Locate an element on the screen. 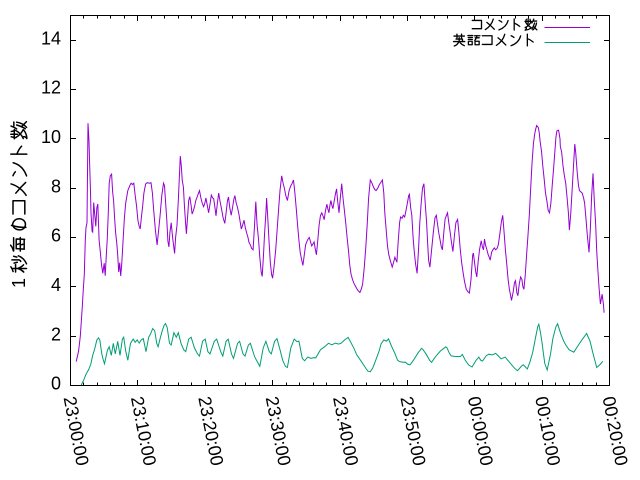  svg-text: 14 is located at coordinates (51, 38).